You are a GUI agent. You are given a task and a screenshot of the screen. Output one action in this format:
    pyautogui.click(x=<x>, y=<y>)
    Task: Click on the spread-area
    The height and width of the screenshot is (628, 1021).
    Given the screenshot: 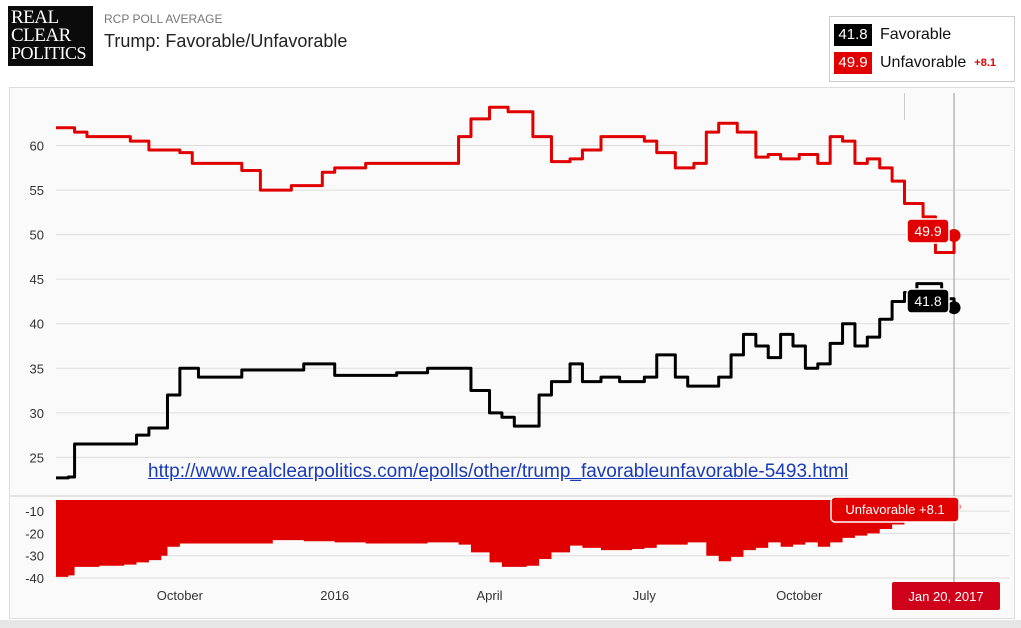 What is the action you would take?
    pyautogui.click(x=505, y=538)
    